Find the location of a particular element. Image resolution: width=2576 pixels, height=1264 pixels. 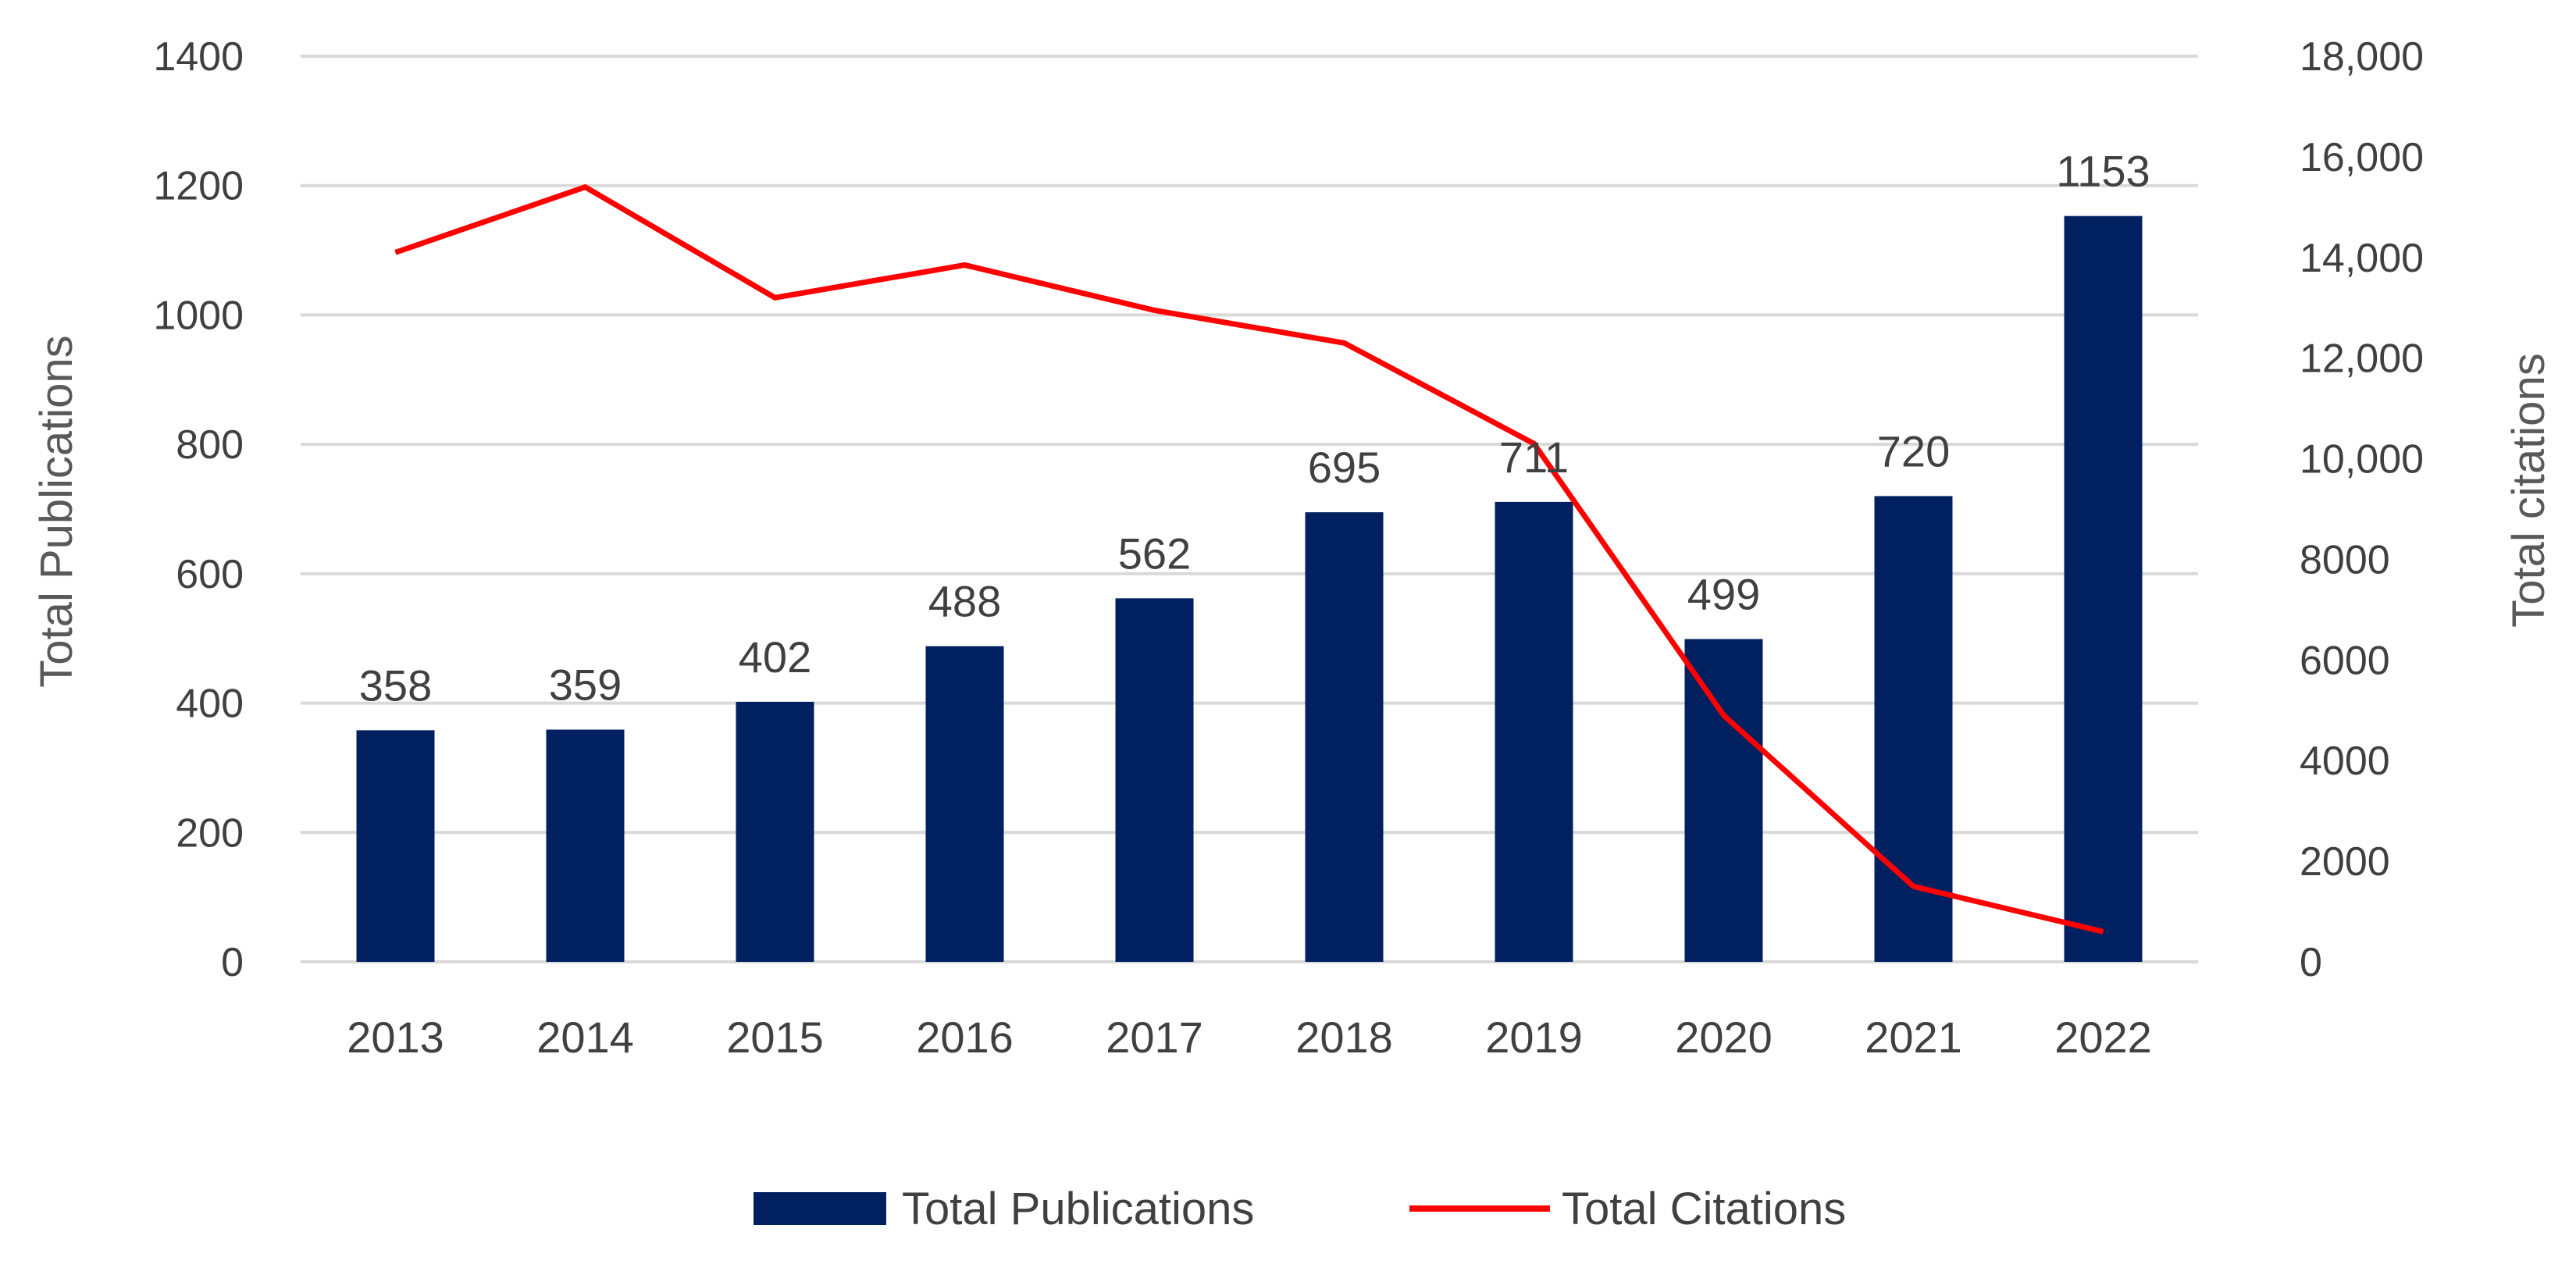

x-tick-label: 2014 is located at coordinates (585, 1038).